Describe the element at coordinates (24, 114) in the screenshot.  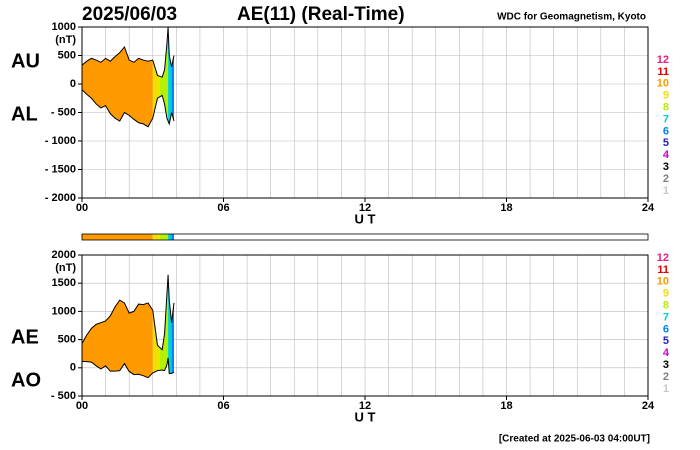
I see `series-label: AL` at that location.